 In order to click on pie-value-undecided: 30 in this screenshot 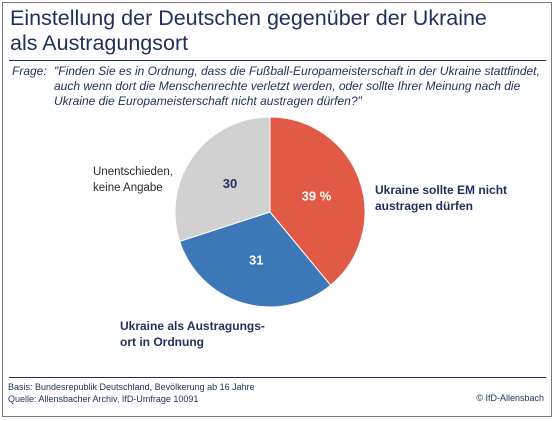, I will do `click(230, 183)`.